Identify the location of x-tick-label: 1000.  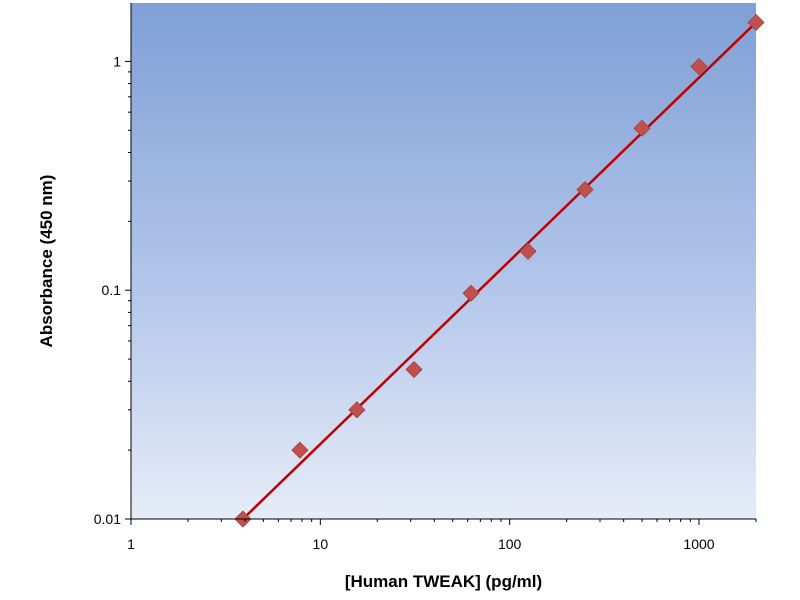
(698, 544).